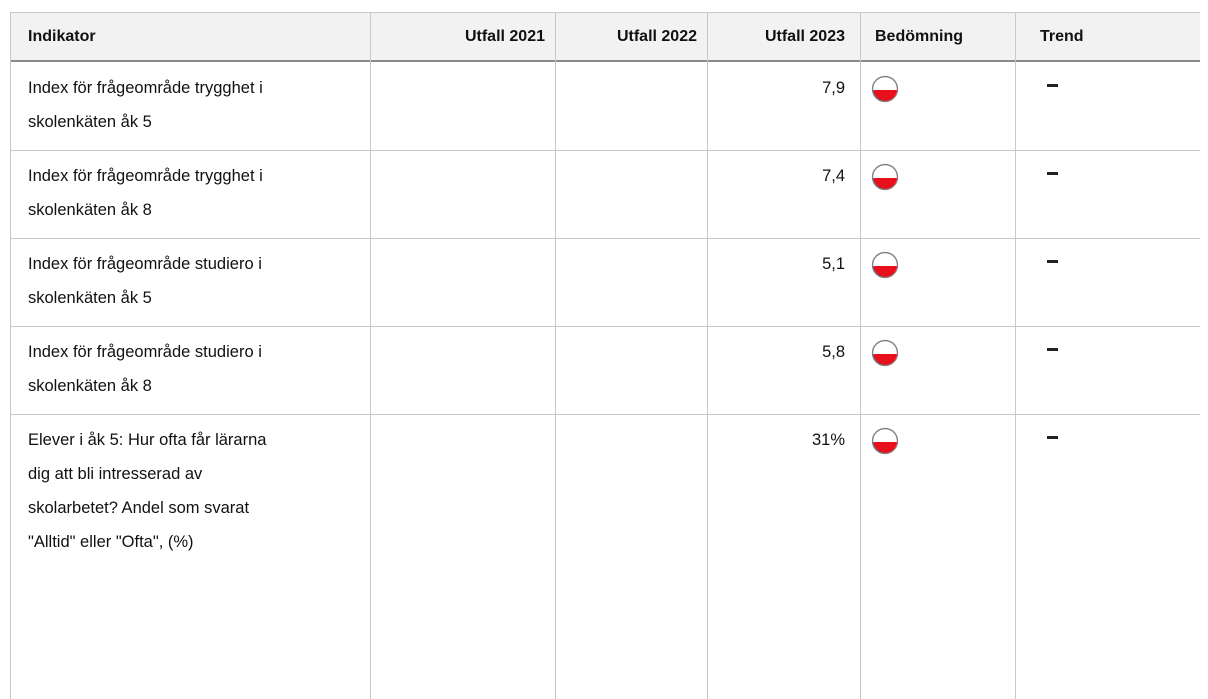 The height and width of the screenshot is (699, 1208). Describe the element at coordinates (828, 440) in the screenshot. I see `utfall-2023: 31%` at that location.